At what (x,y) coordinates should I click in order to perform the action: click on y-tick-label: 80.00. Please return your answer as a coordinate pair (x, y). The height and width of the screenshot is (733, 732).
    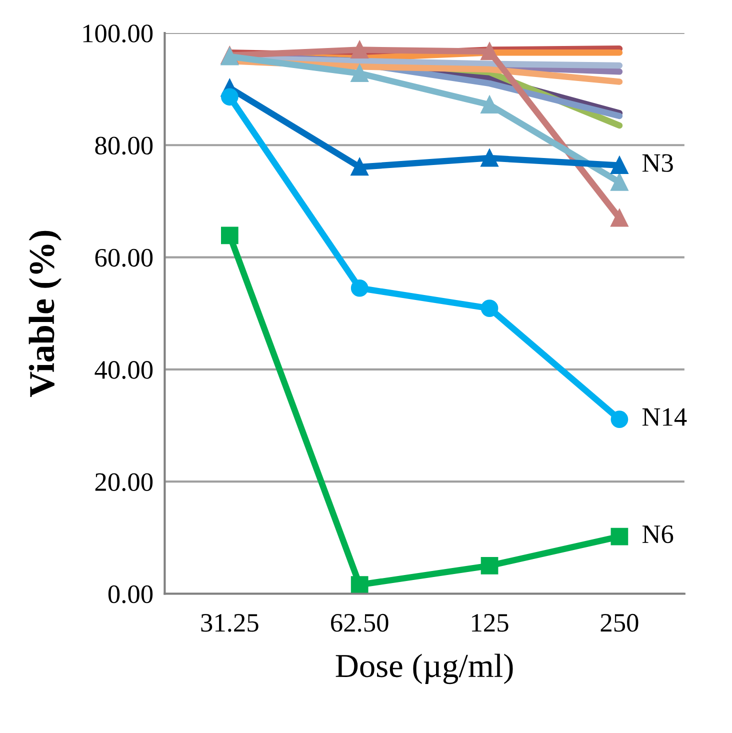
    Looking at the image, I should click on (124, 145).